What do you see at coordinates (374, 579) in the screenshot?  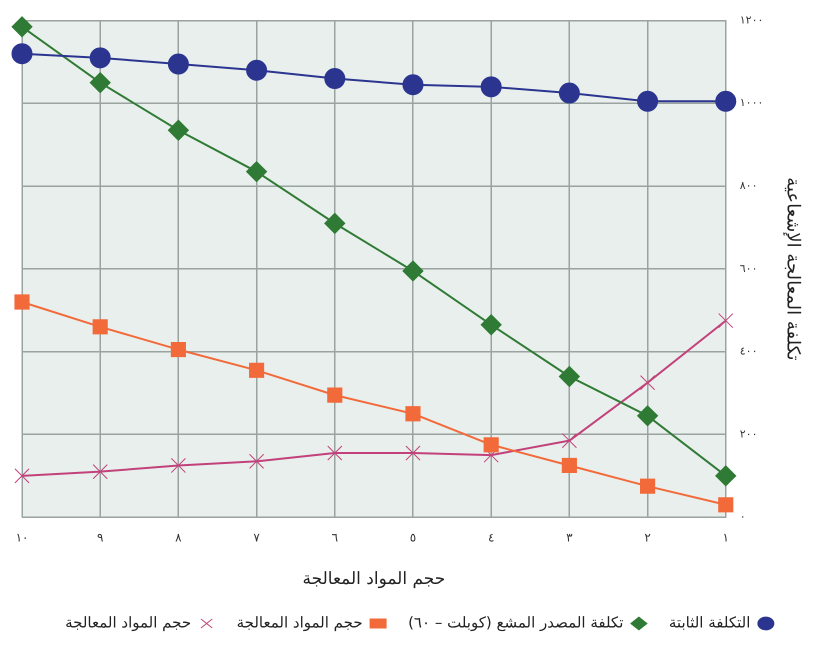 I see `x-axis-title: حجم المواد المعالجة` at bounding box center [374, 579].